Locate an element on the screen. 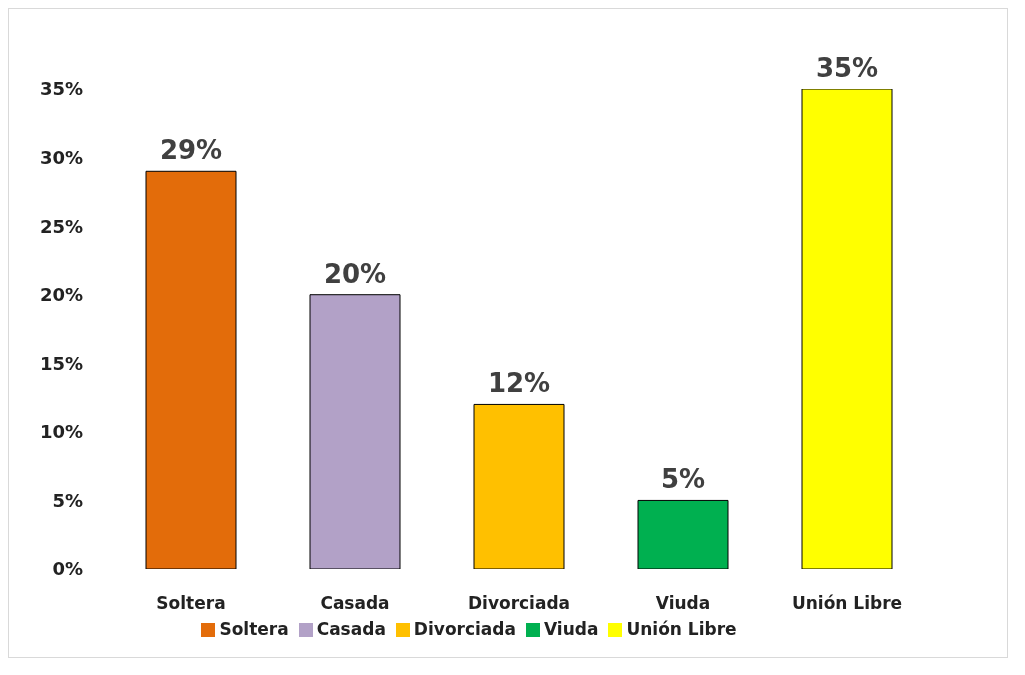  legend-label: Divorciada is located at coordinates (464, 629).